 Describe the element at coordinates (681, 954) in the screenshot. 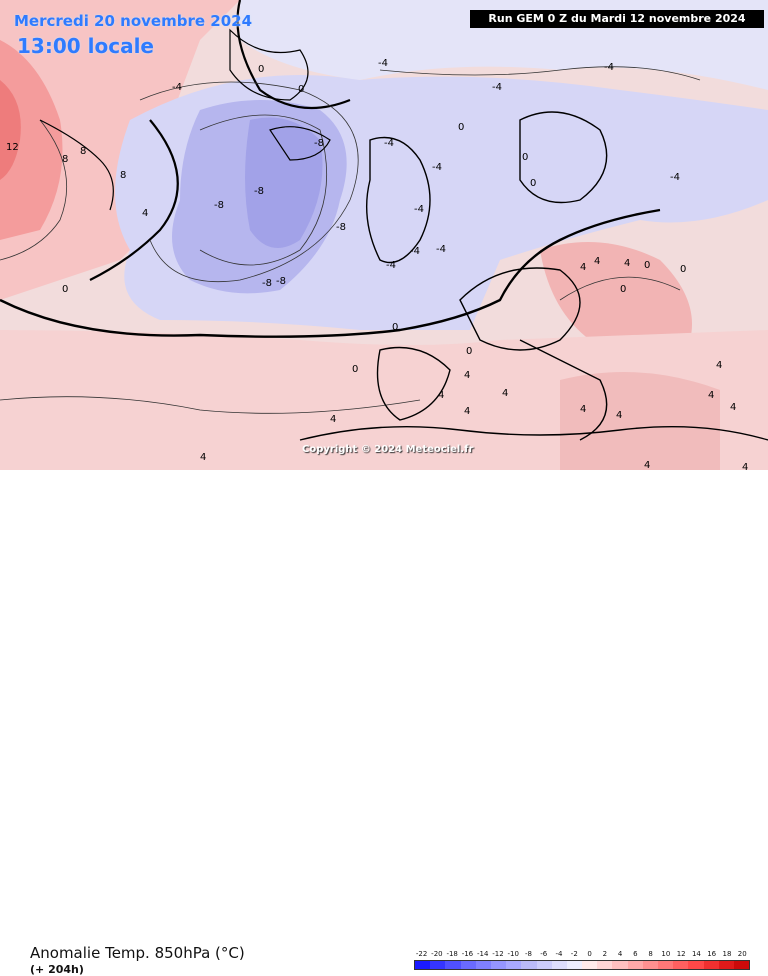

I see `legend-label: 12` at that location.